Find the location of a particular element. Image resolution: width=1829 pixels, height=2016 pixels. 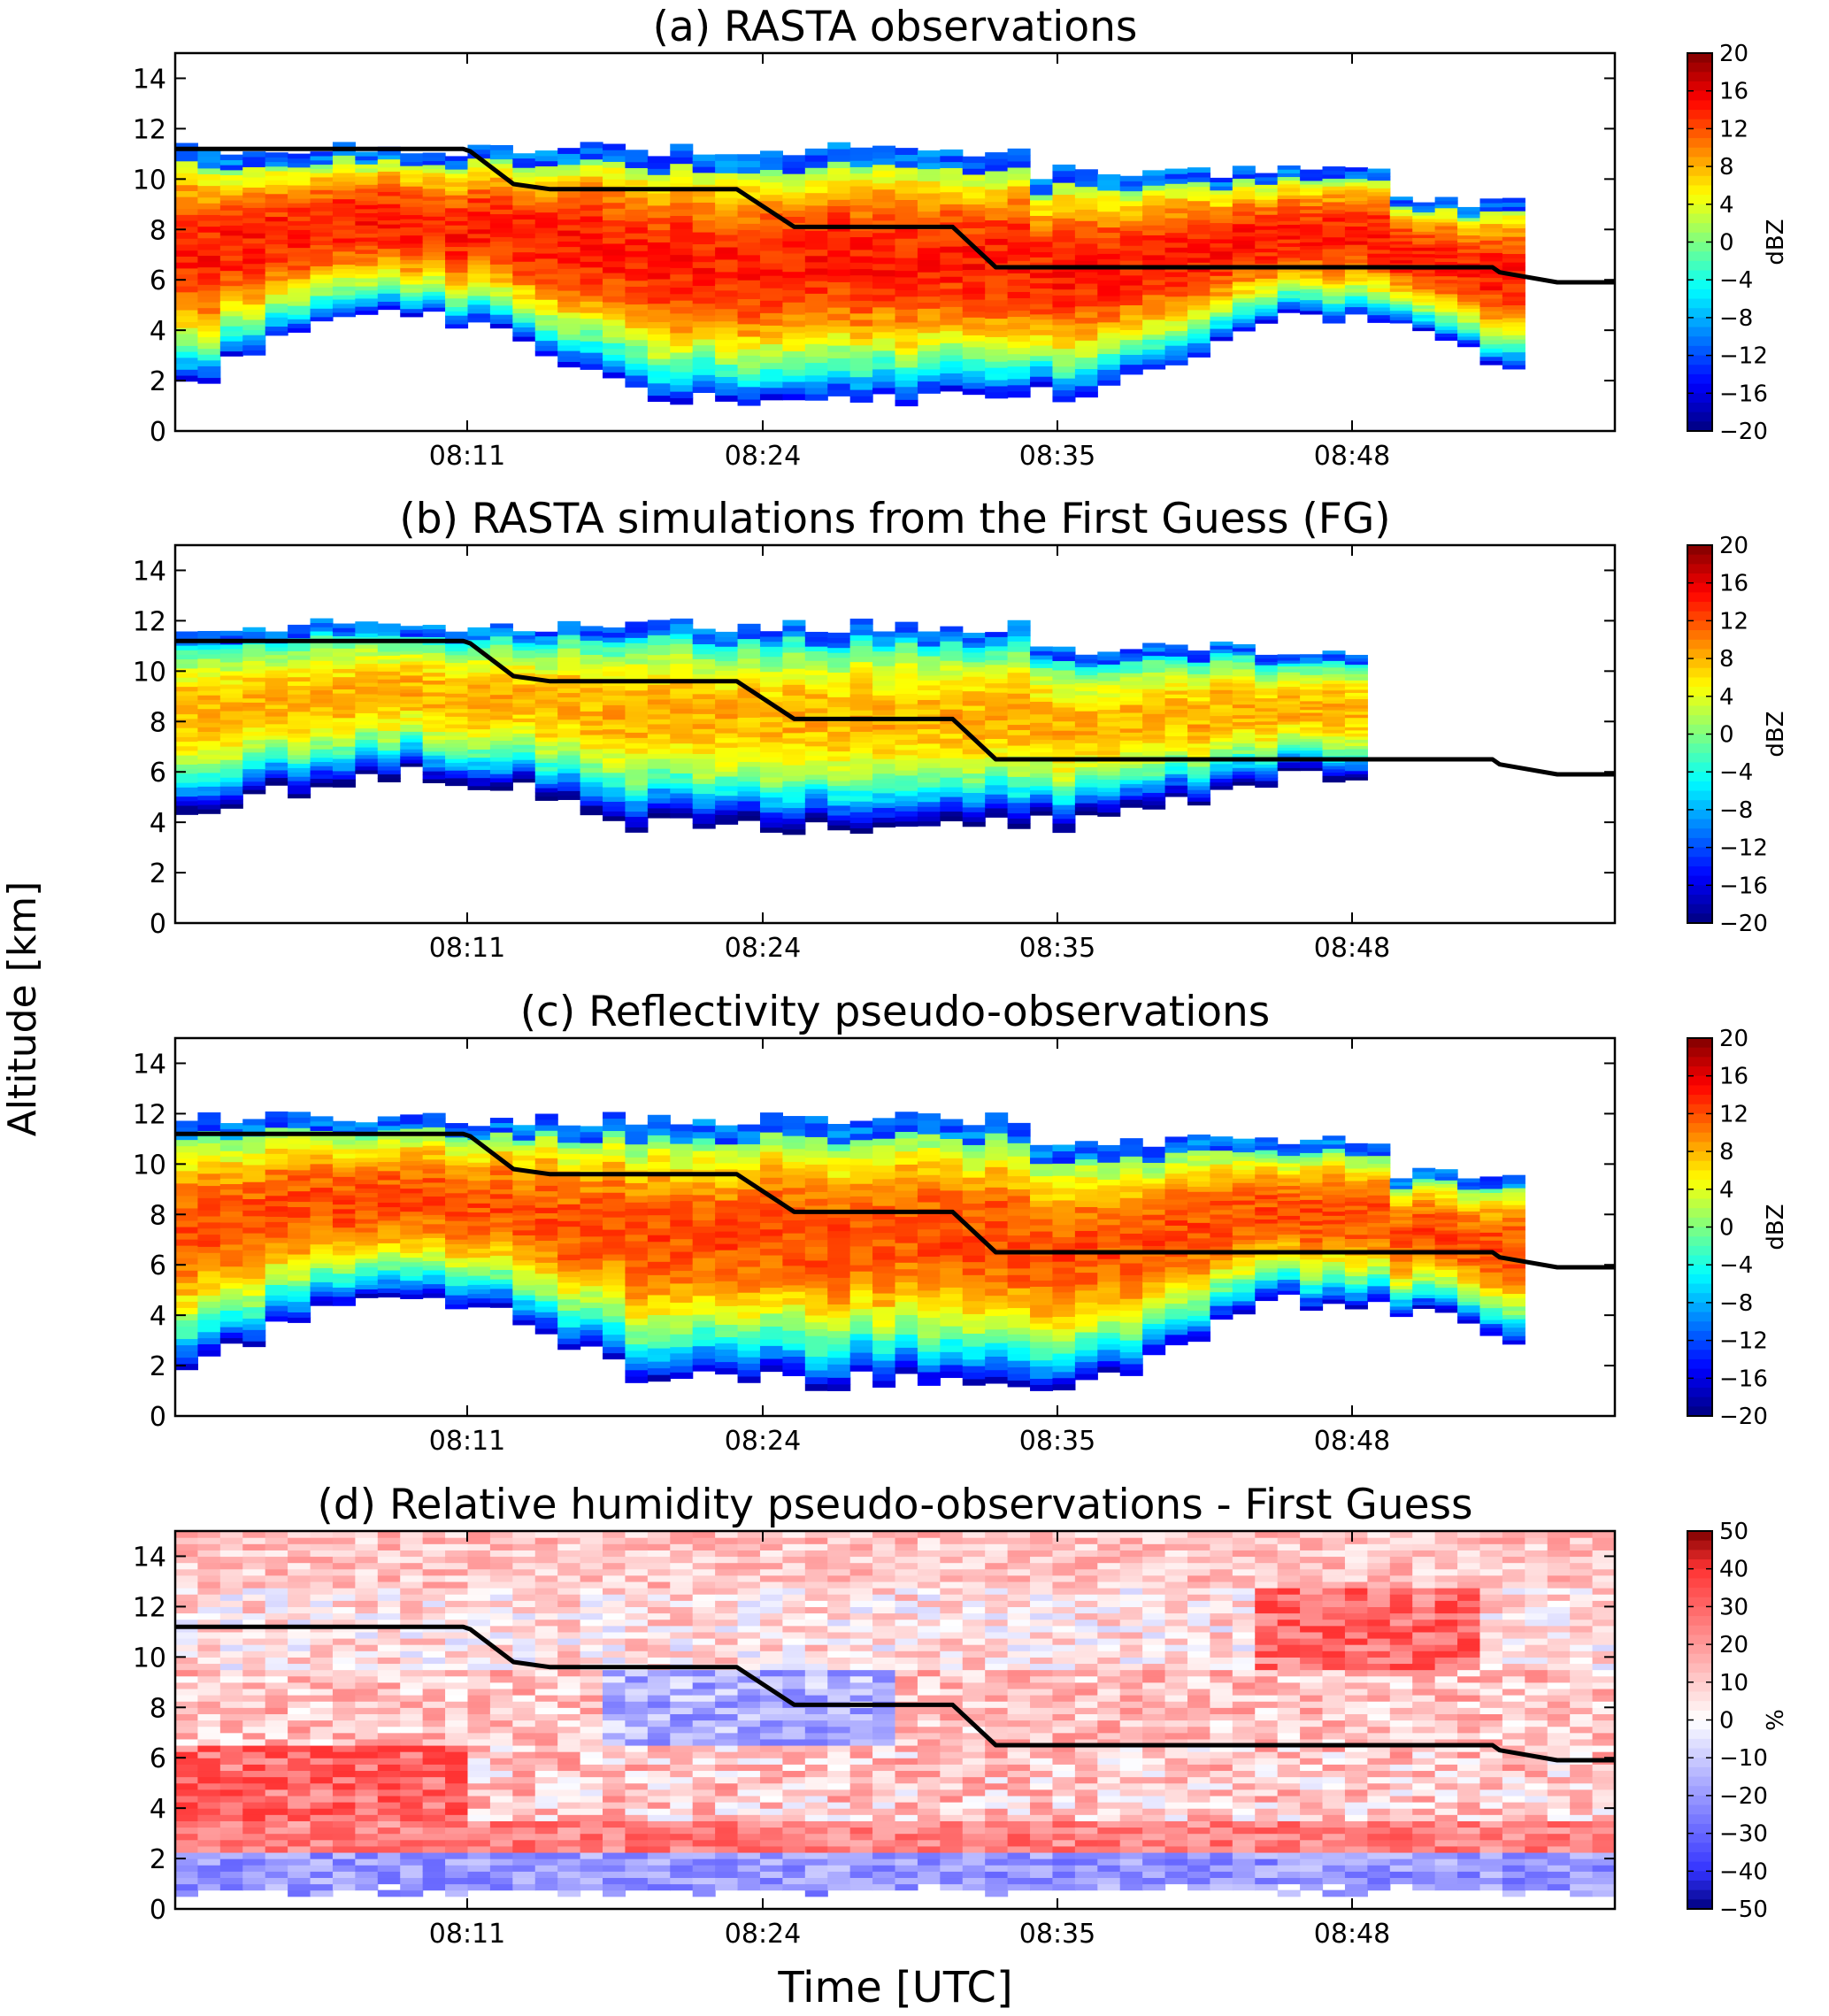

ytick-label-b: 10 is located at coordinates (149, 672).